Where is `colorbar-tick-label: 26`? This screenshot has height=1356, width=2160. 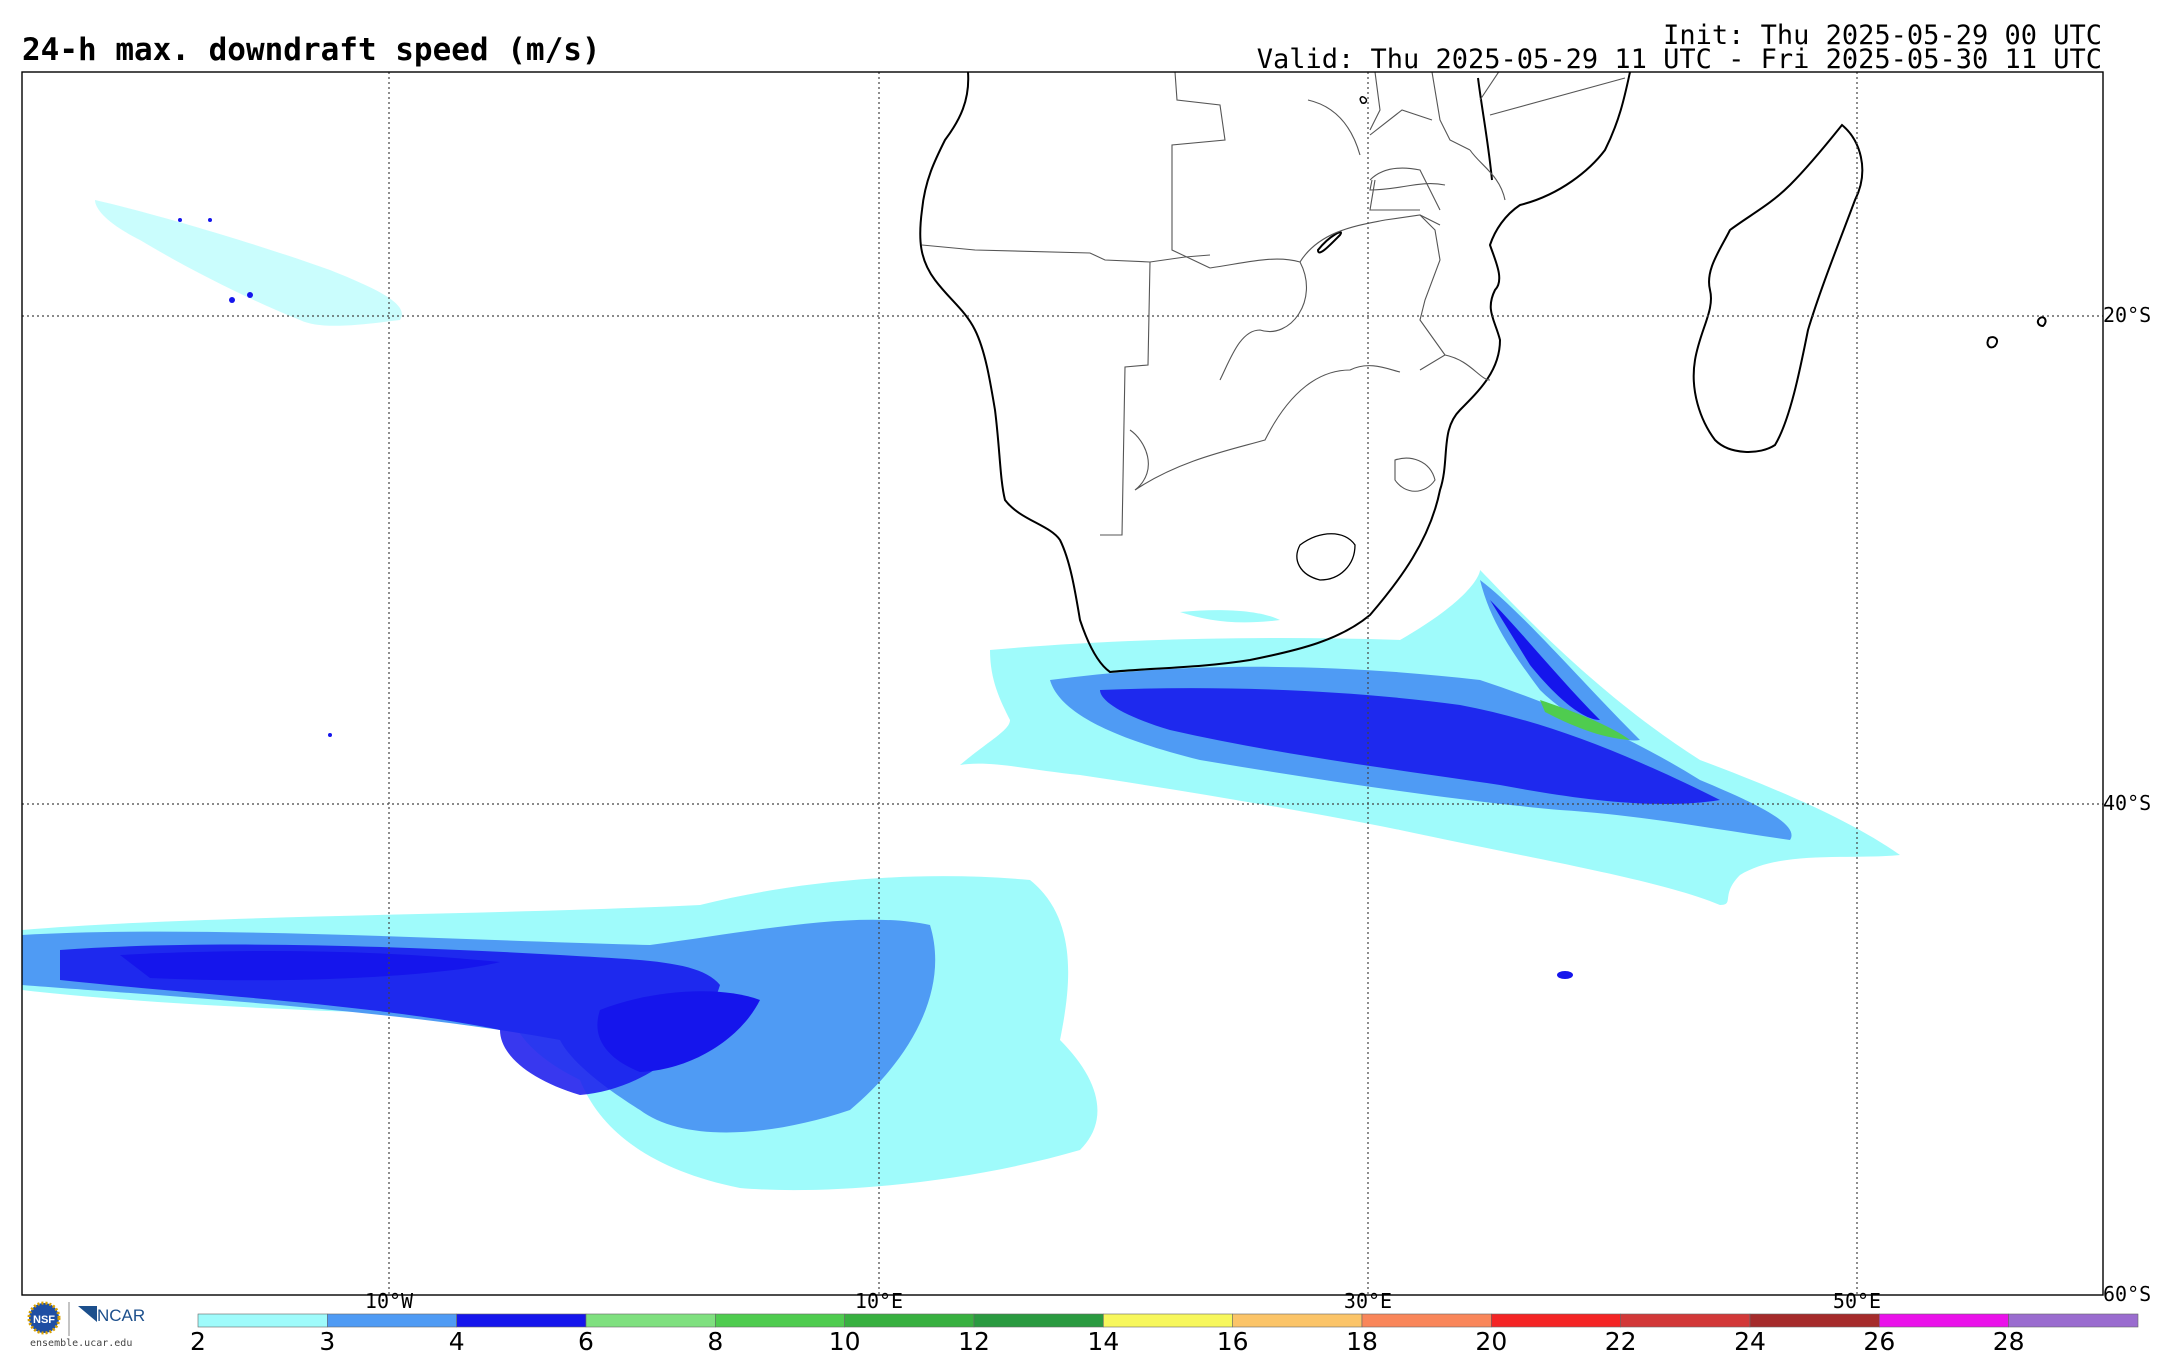
colorbar-tick-label: 26 is located at coordinates (1879, 1341).